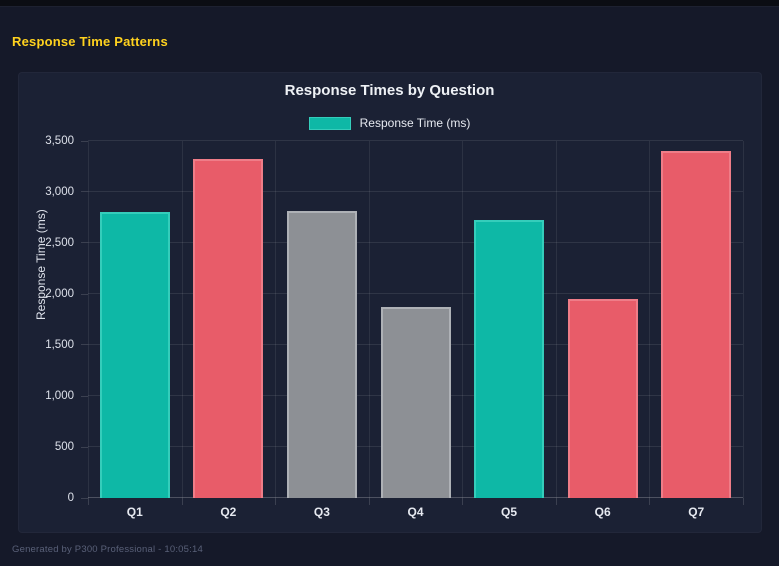 This screenshot has height=566, width=779. I want to click on y-tick-label: 500, so click(64, 447).